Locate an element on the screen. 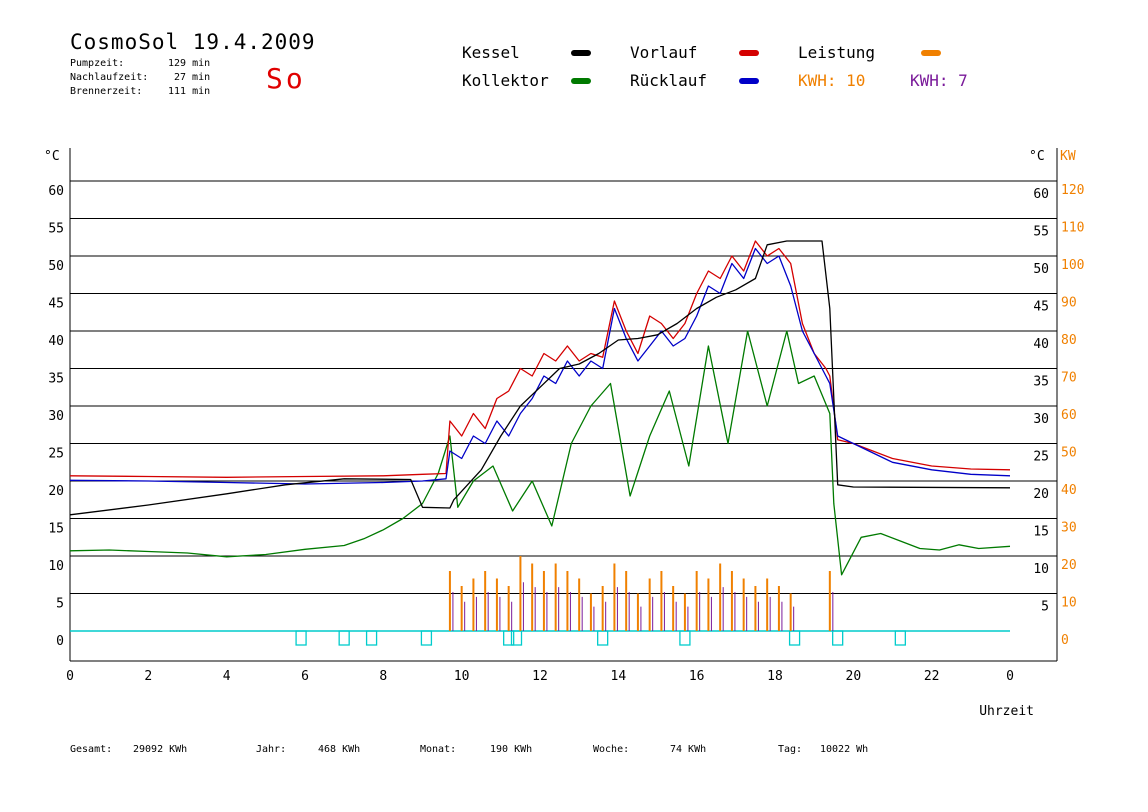  y-tick-label-left: 60 is located at coordinates (56, 191).